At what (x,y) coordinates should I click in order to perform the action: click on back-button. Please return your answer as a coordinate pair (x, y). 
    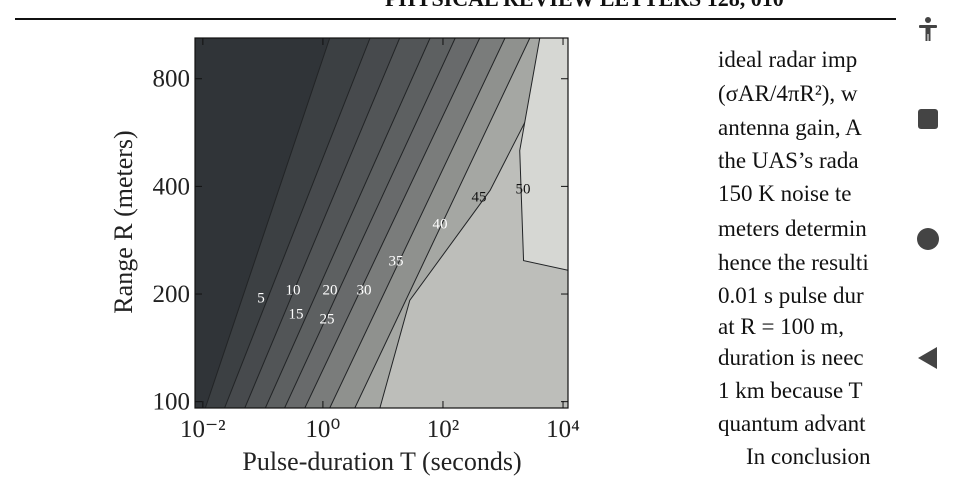
    Looking at the image, I should click on (927, 358).